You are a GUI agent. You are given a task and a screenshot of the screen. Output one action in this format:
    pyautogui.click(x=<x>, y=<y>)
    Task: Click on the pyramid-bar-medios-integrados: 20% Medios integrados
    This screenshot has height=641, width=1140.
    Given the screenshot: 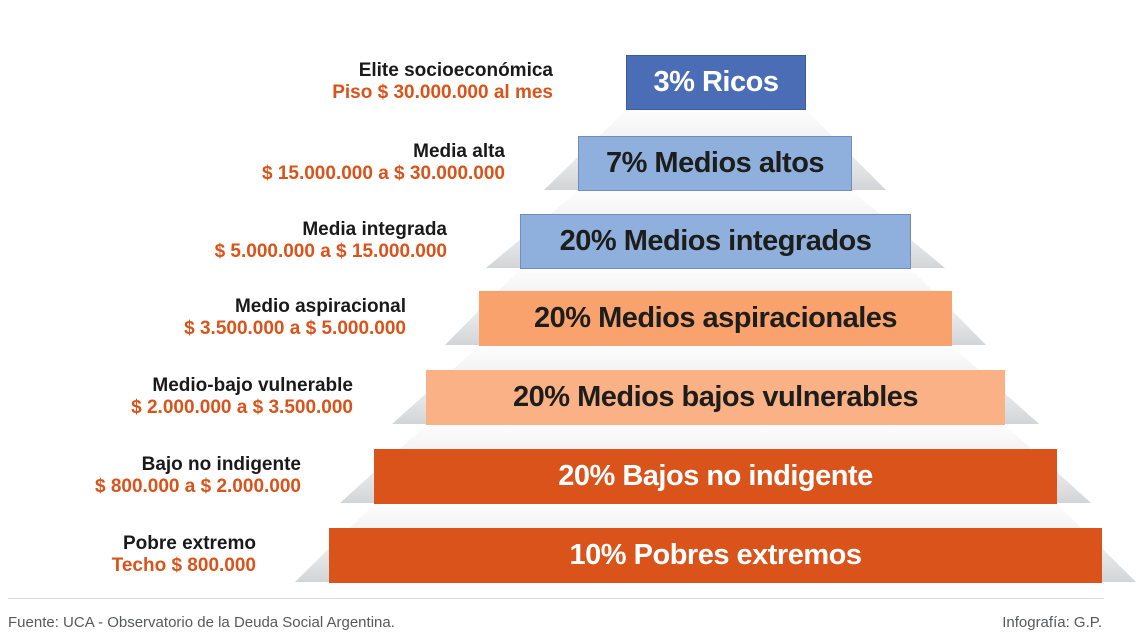 What is the action you would take?
    pyautogui.click(x=715, y=241)
    